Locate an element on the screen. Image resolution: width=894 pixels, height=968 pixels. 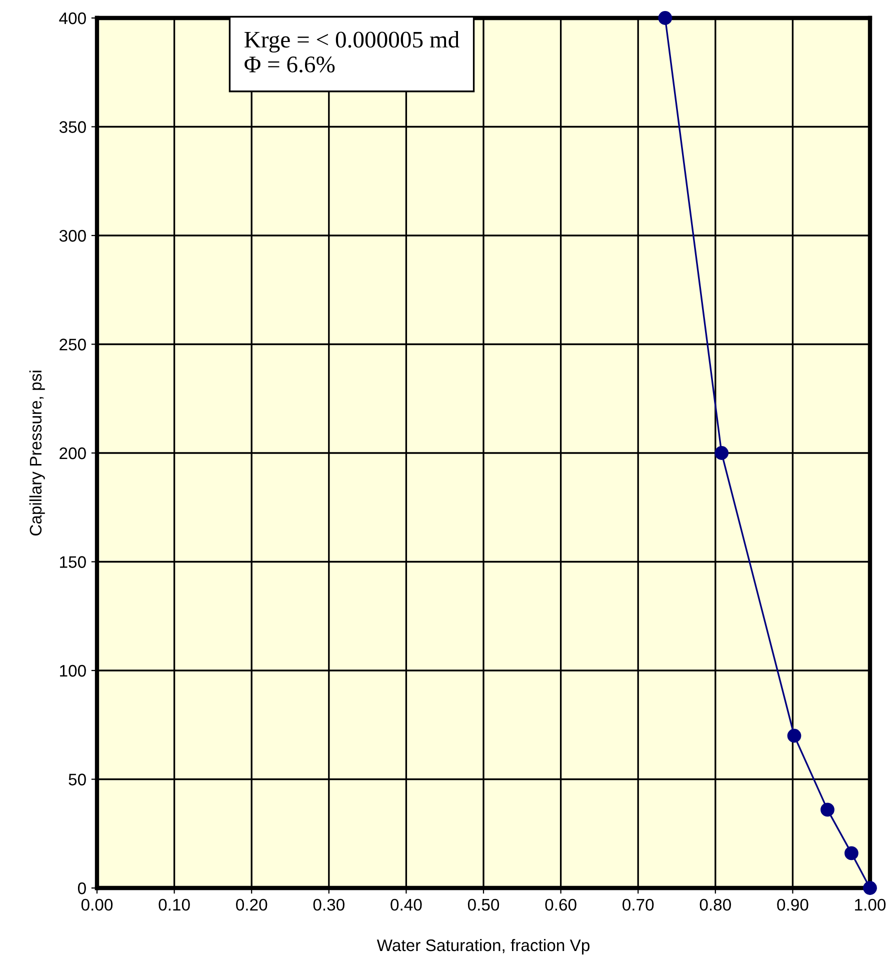
x-tick-label: 0.60 is located at coordinates (560, 904).